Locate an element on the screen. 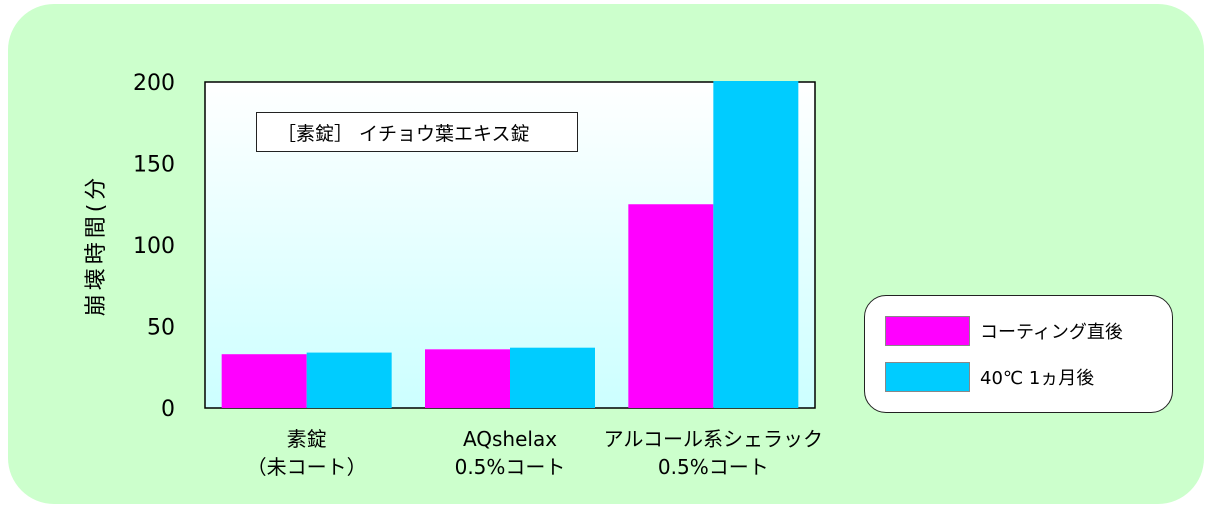 The image size is (1212, 508). y-tick-label: 100 is located at coordinates (154, 246).